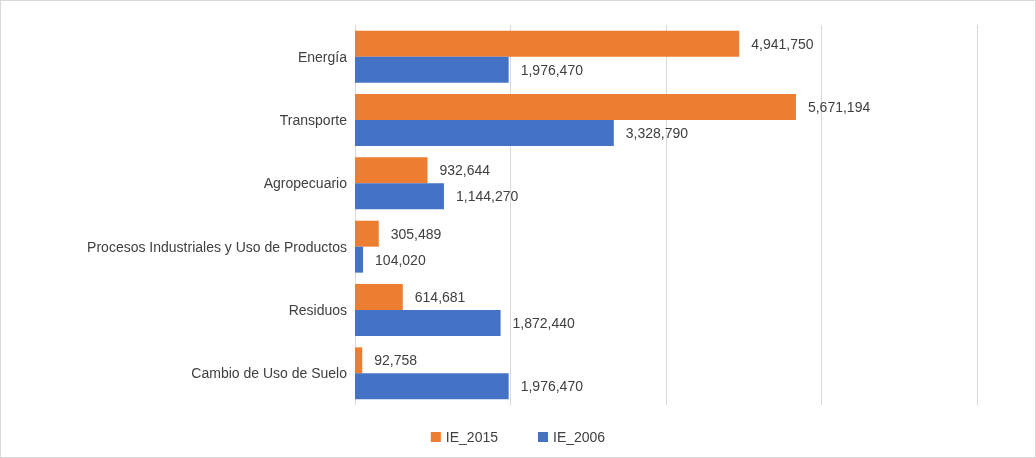 Image resolution: width=1036 pixels, height=458 pixels. What do you see at coordinates (313, 120) in the screenshot?
I see `y-tick-label: Transporte` at bounding box center [313, 120].